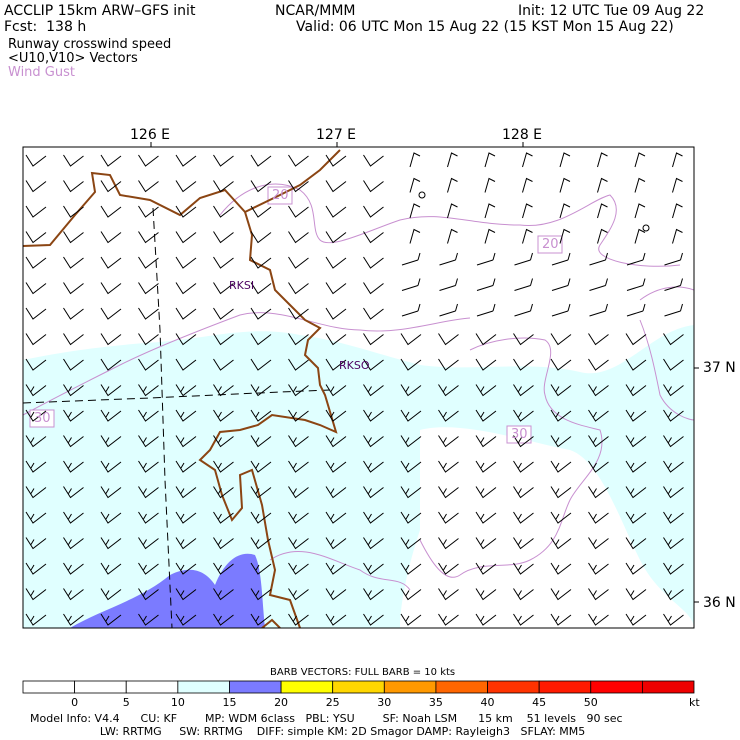  Describe the element at coordinates (75, 702) in the screenshot. I see `colorbar-tick: 0` at that location.